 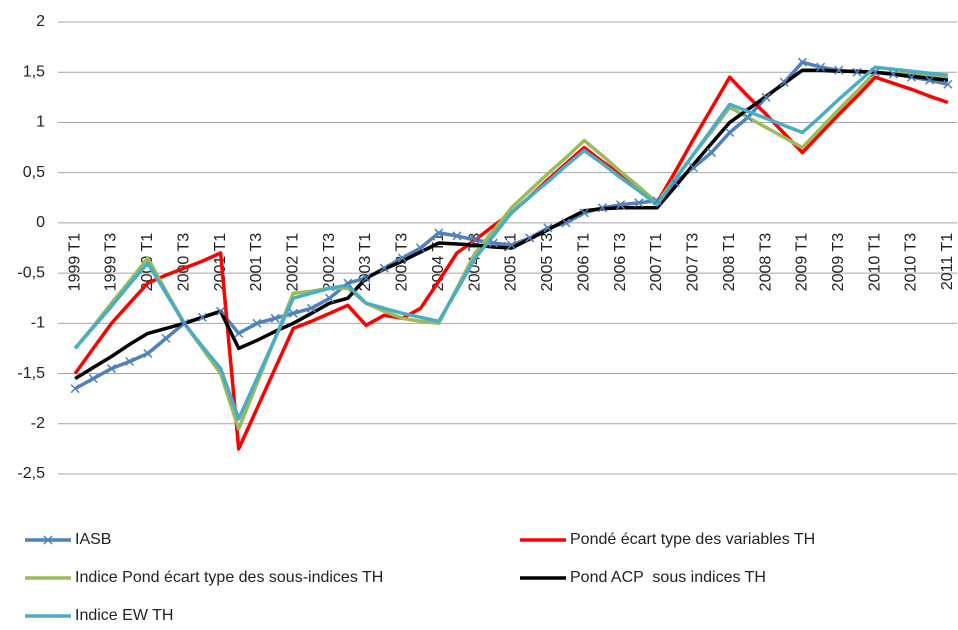 I want to click on legend-label: IASB, so click(x=93, y=539).